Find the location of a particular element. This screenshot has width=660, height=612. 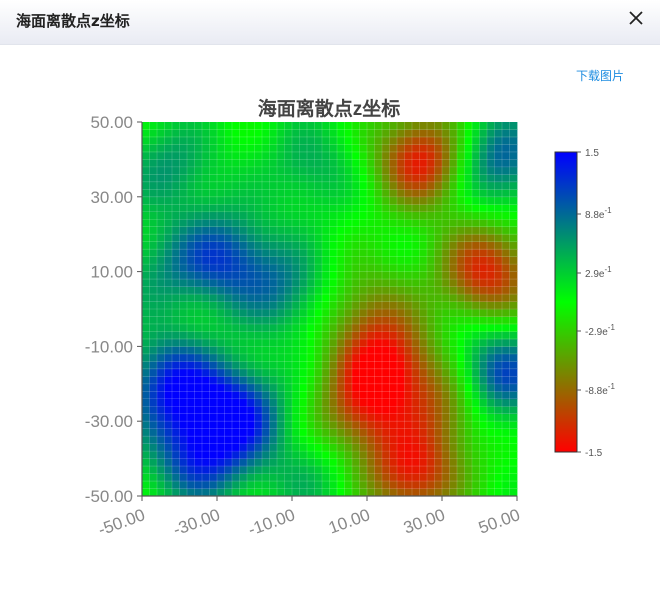

close-icon is located at coordinates (636, 18).